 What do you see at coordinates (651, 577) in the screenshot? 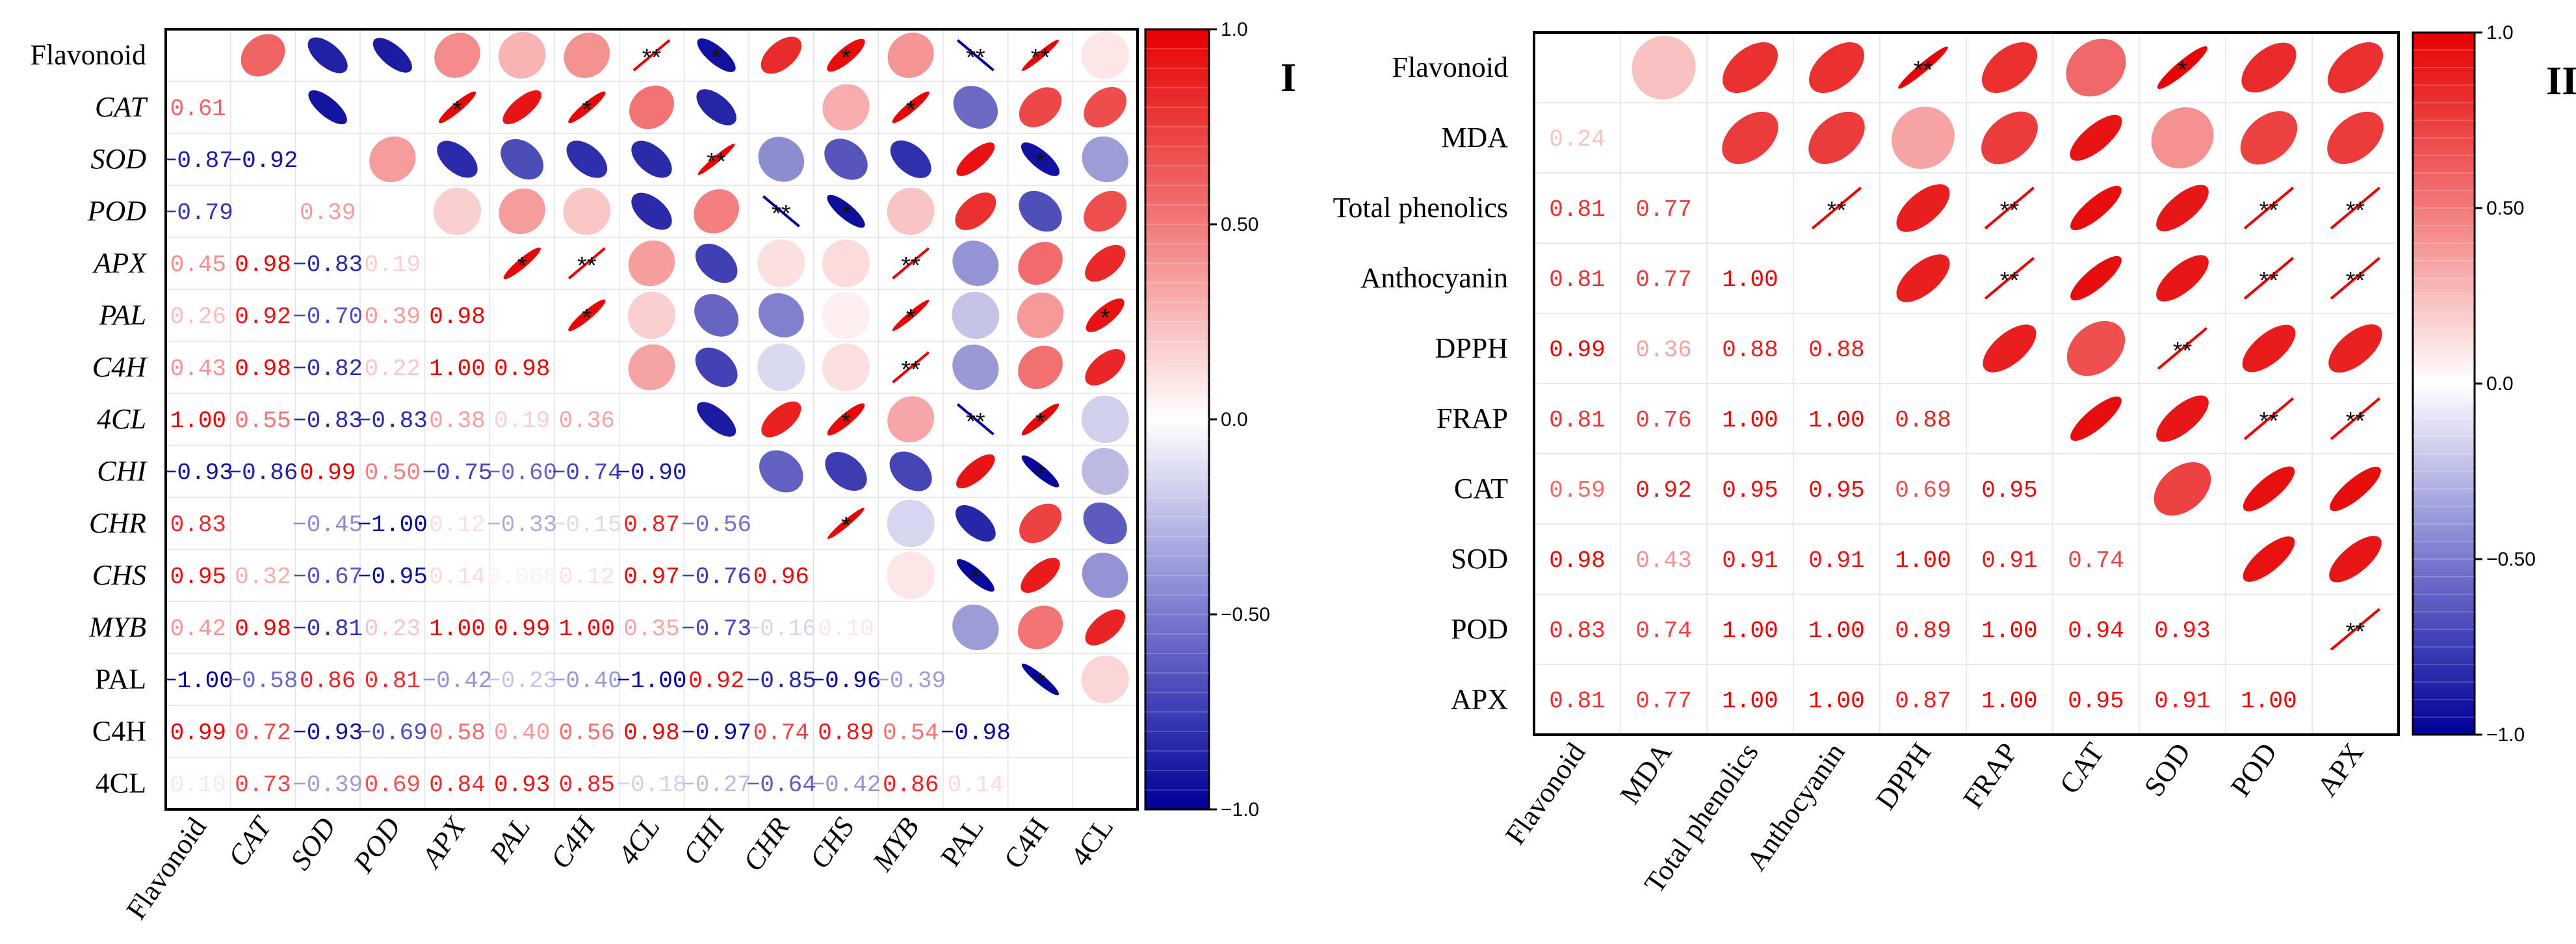
I see `correlation-value: 0.97` at bounding box center [651, 577].